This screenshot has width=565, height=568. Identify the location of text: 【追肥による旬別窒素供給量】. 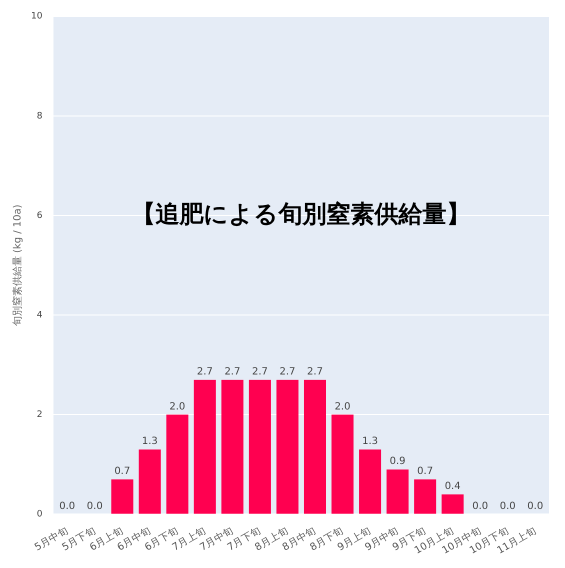
(301, 214).